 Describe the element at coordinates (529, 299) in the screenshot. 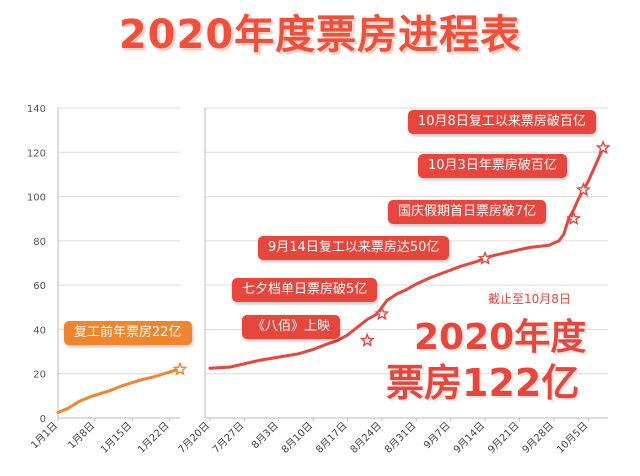

I see `cutoff-note: 截止至10月8日` at that location.